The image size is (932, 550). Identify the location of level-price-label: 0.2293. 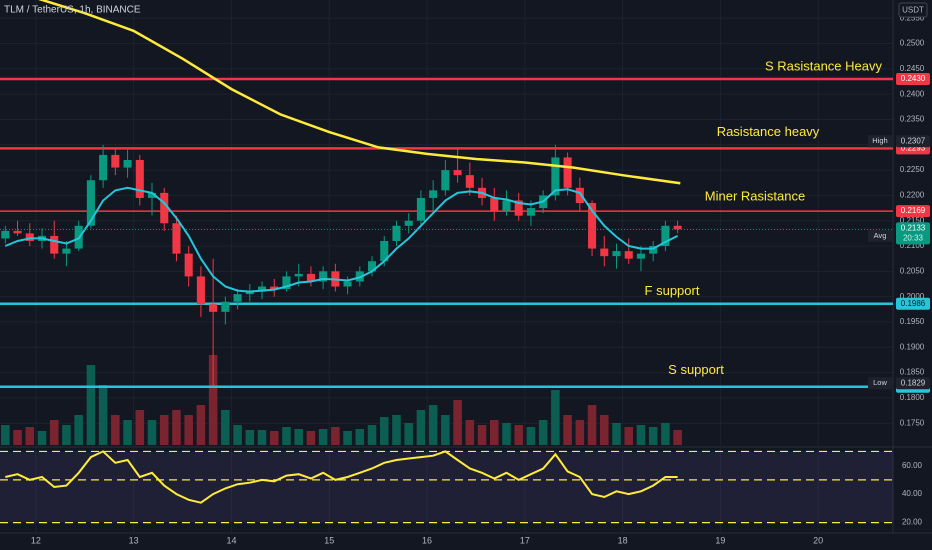
(913, 147).